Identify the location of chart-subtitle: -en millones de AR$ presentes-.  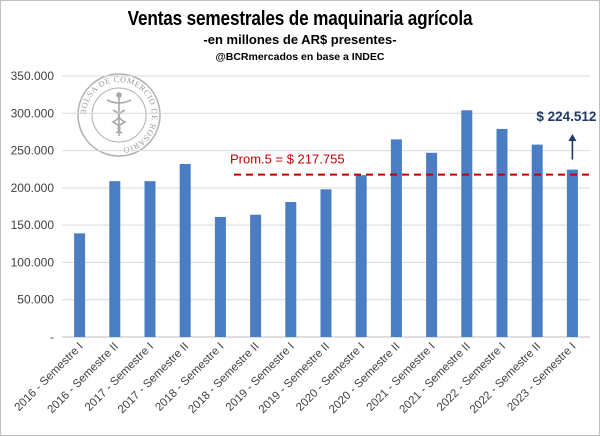
(300, 39).